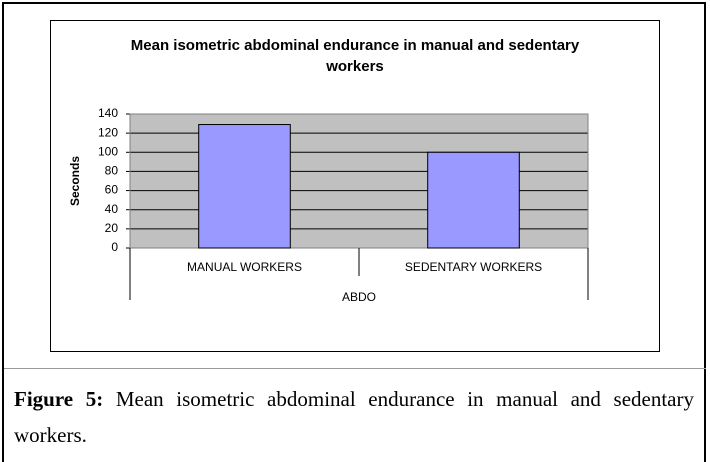 The height and width of the screenshot is (462, 710). Describe the element at coordinates (112, 209) in the screenshot. I see `y-tick-label: 40` at that location.